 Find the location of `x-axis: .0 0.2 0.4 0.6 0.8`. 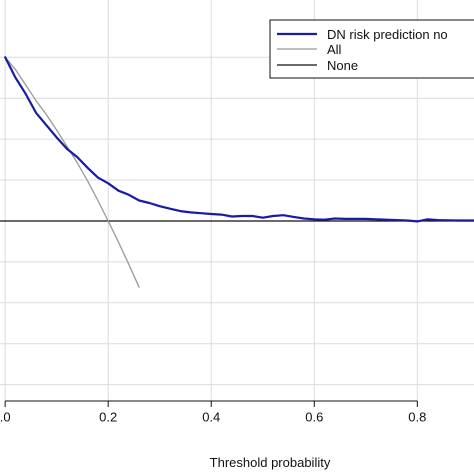

x-axis: .0 0.2 0.4 0.6 0.8 is located at coordinates (213, 412).